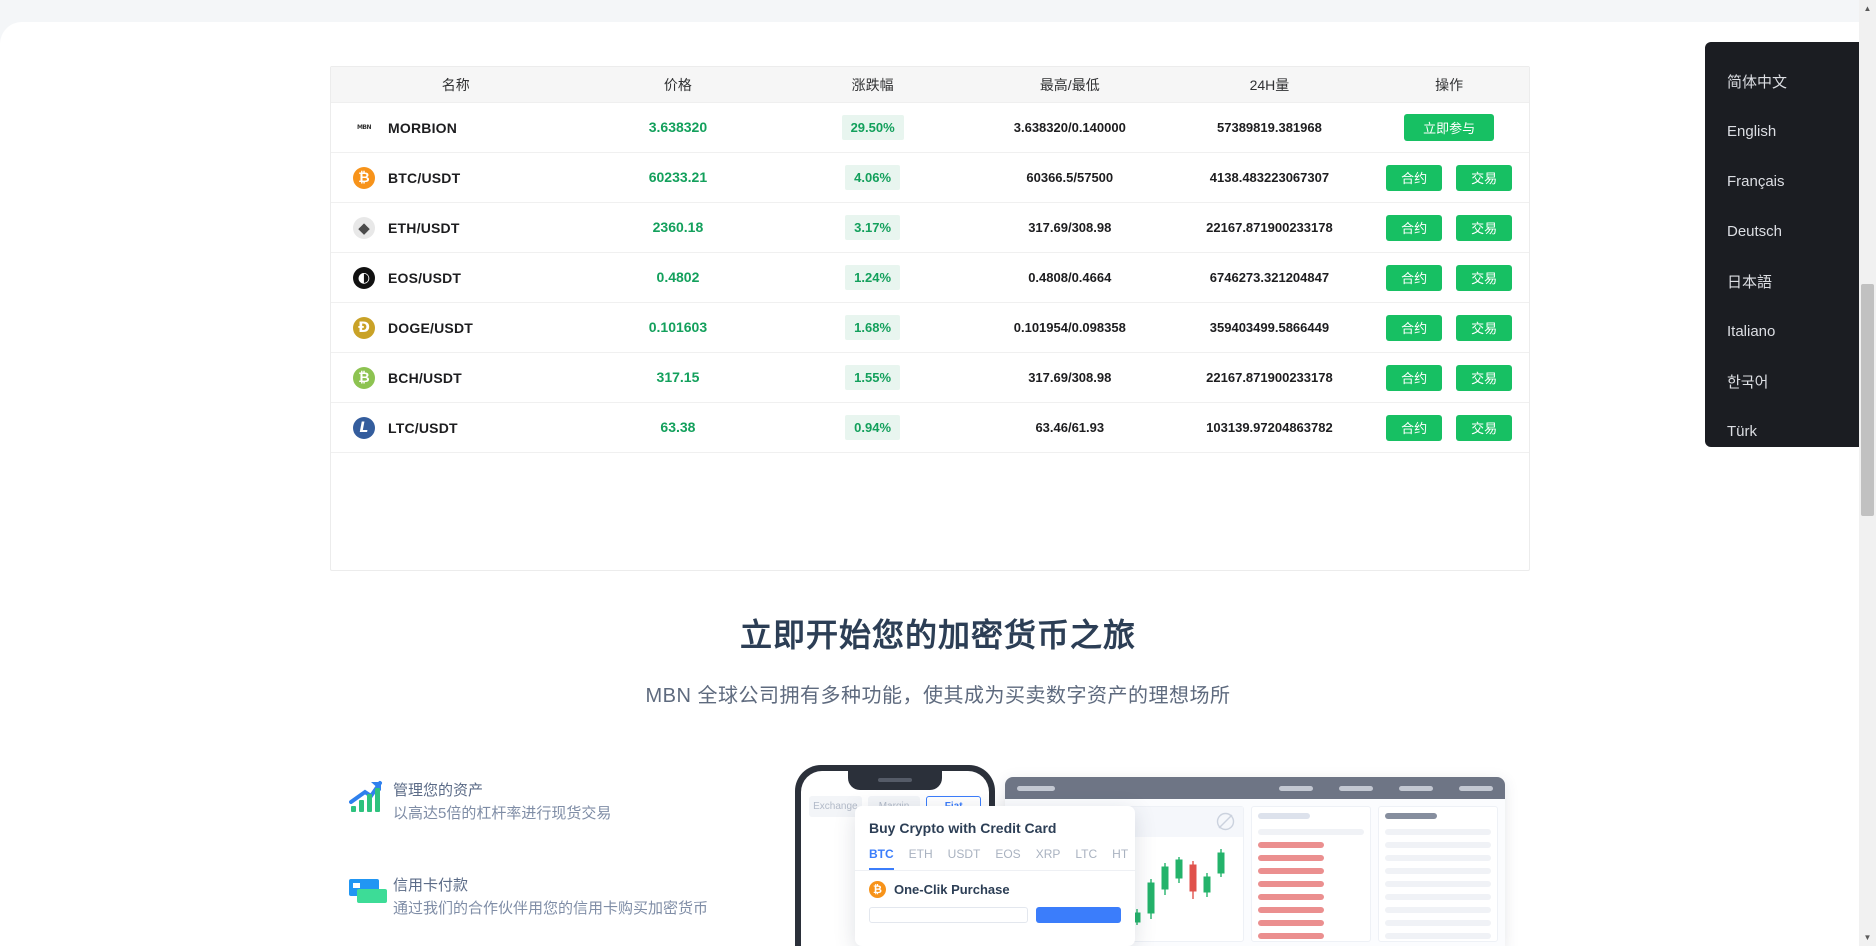 Image resolution: width=1876 pixels, height=946 pixels. I want to click on high-low-value: 0.101954/0.098358, so click(1069, 327).